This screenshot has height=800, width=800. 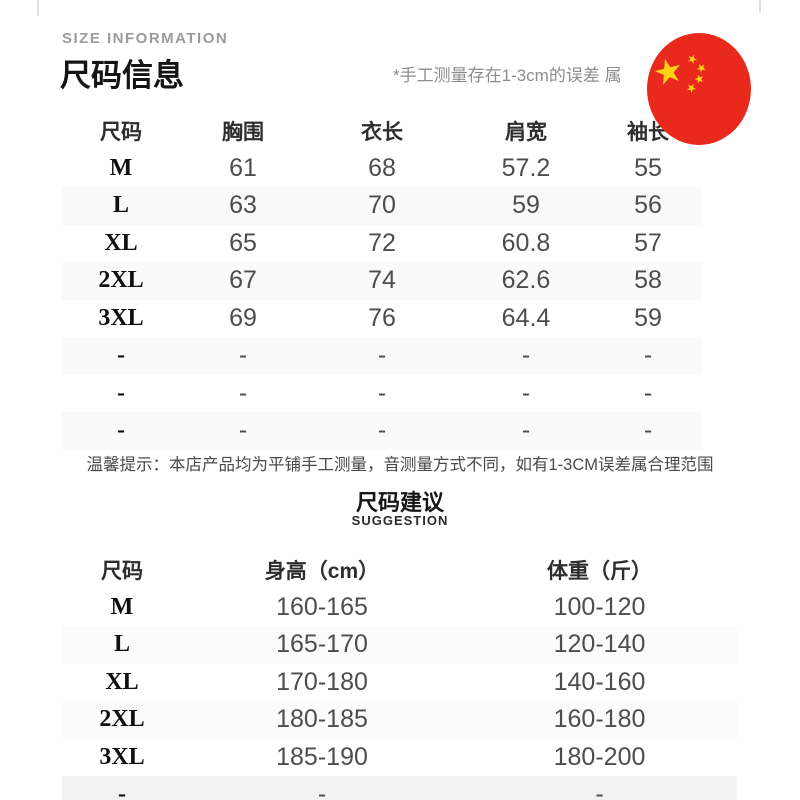 I want to click on measurement-value: 72, so click(x=382, y=242).